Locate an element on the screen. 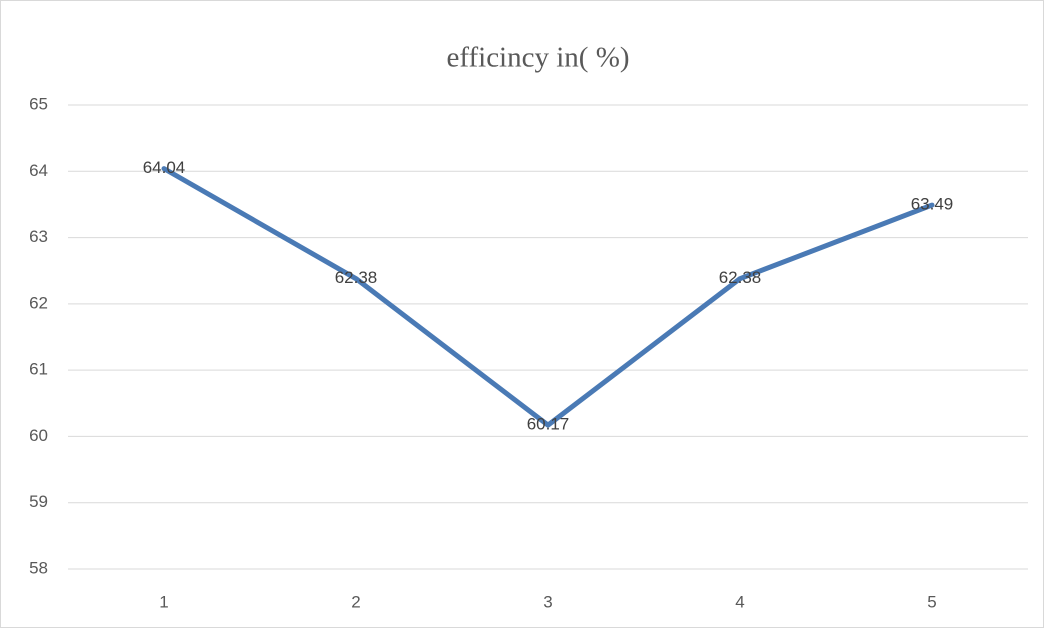 This screenshot has height=628, width=1044. y-tick-label: 62 is located at coordinates (38, 302).